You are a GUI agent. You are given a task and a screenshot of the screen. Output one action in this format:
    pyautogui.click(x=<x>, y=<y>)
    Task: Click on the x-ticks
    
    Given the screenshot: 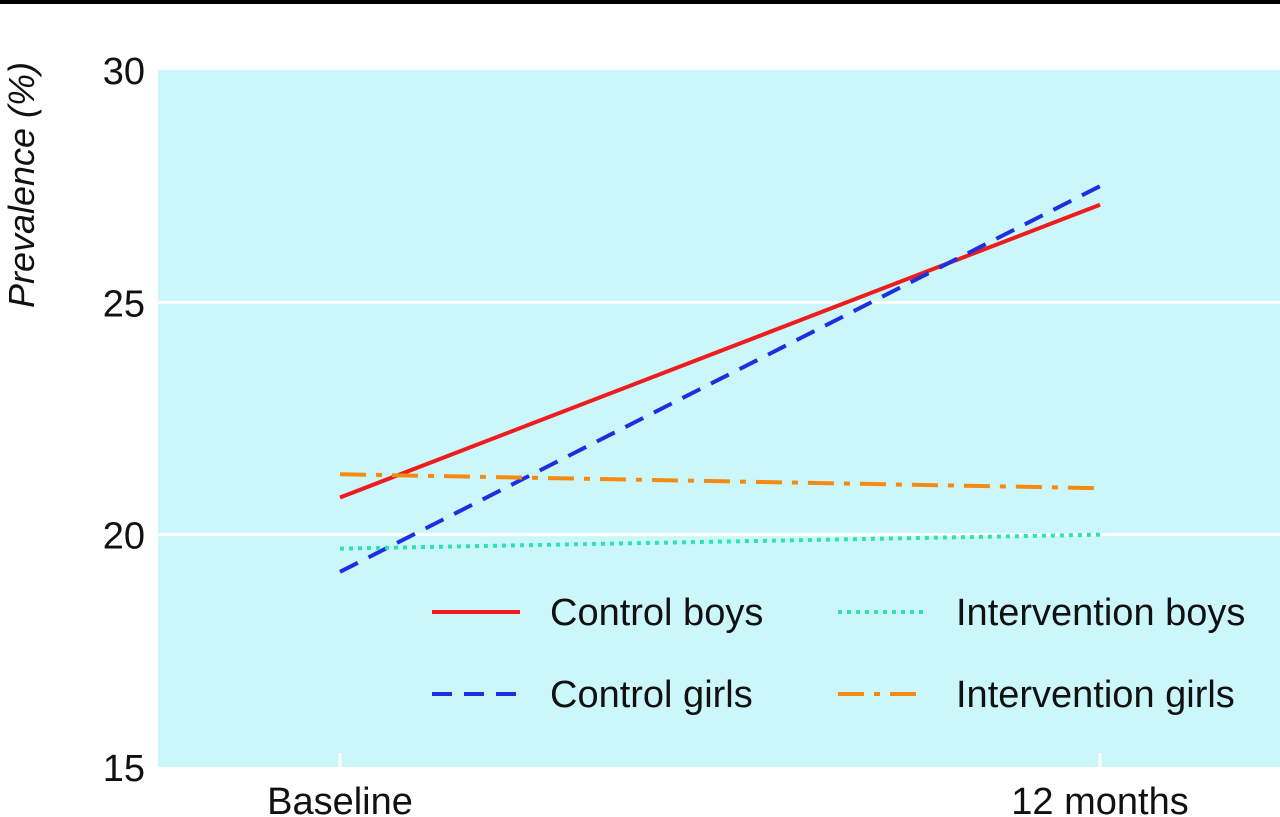 What is the action you would take?
    pyautogui.click(x=720, y=760)
    